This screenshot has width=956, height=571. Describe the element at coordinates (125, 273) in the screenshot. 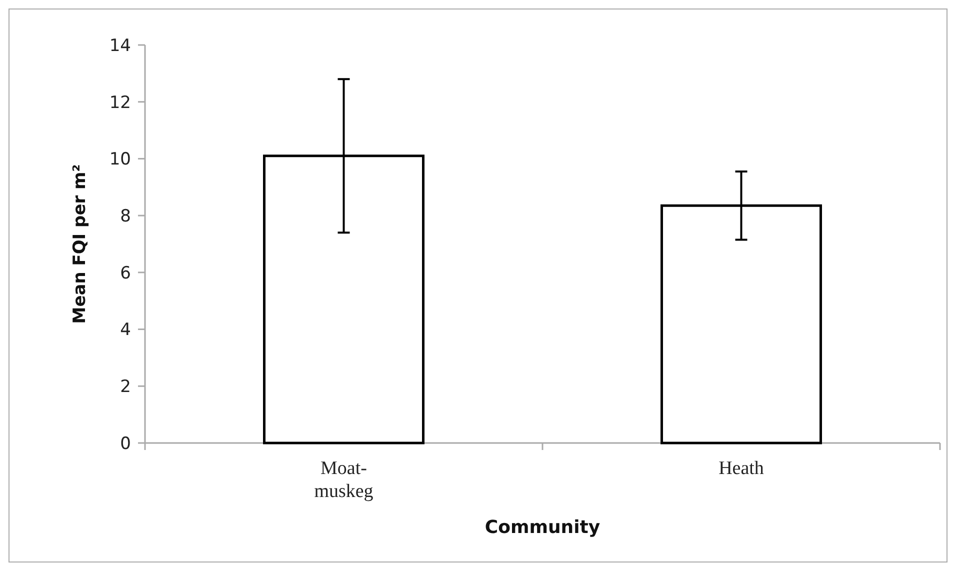

I see `y-tick-label: 6` at that location.